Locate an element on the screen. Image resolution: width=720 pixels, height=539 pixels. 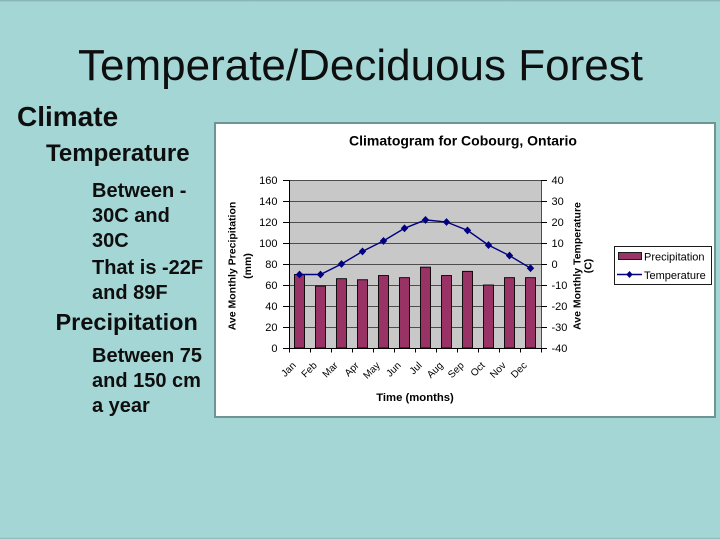
svg-text: 60 is located at coordinates (271, 286).